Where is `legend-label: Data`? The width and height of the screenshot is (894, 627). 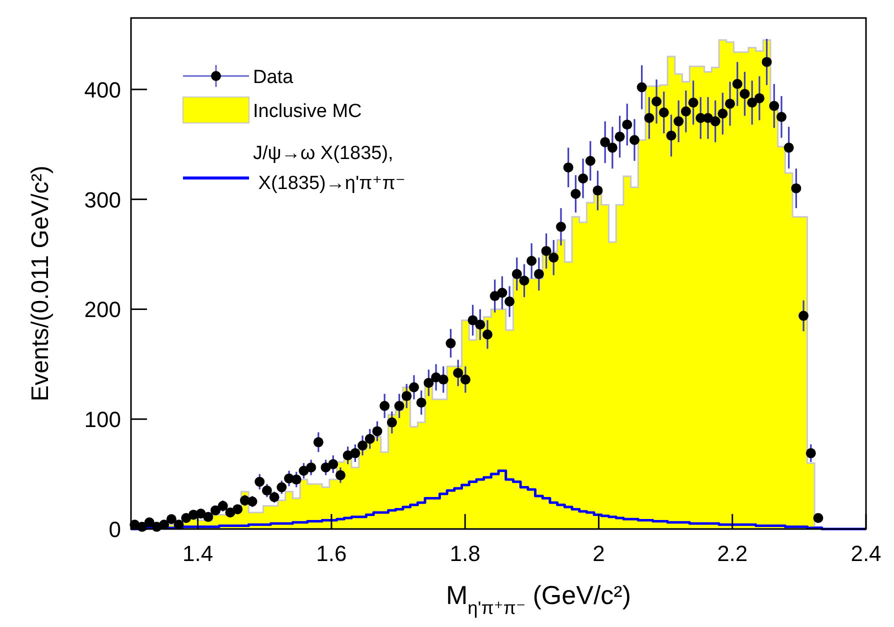
legend-label: Data is located at coordinates (273, 77).